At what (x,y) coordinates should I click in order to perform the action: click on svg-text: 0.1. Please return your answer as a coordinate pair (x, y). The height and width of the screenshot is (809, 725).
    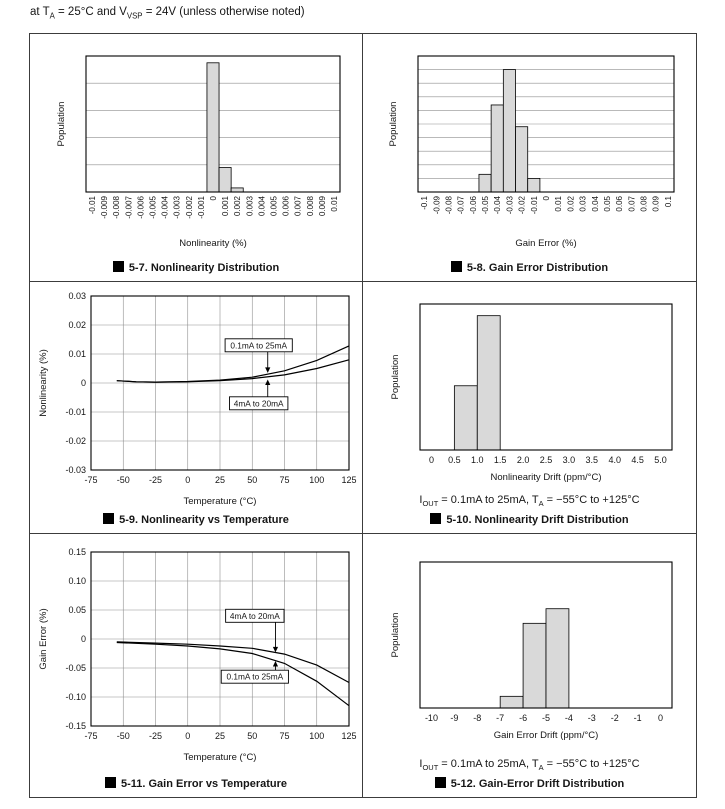
    Looking at the image, I should click on (667, 201).